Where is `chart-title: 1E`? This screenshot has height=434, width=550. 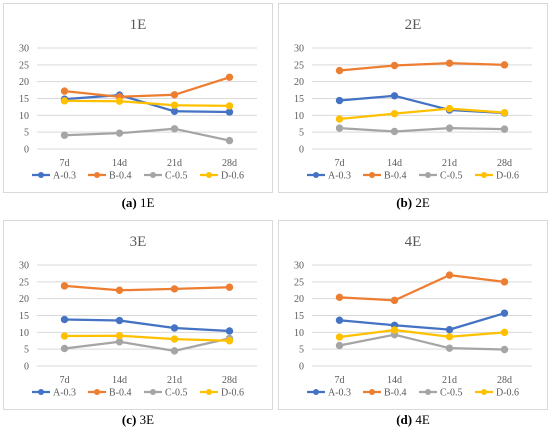 chart-title: 1E is located at coordinates (138, 25).